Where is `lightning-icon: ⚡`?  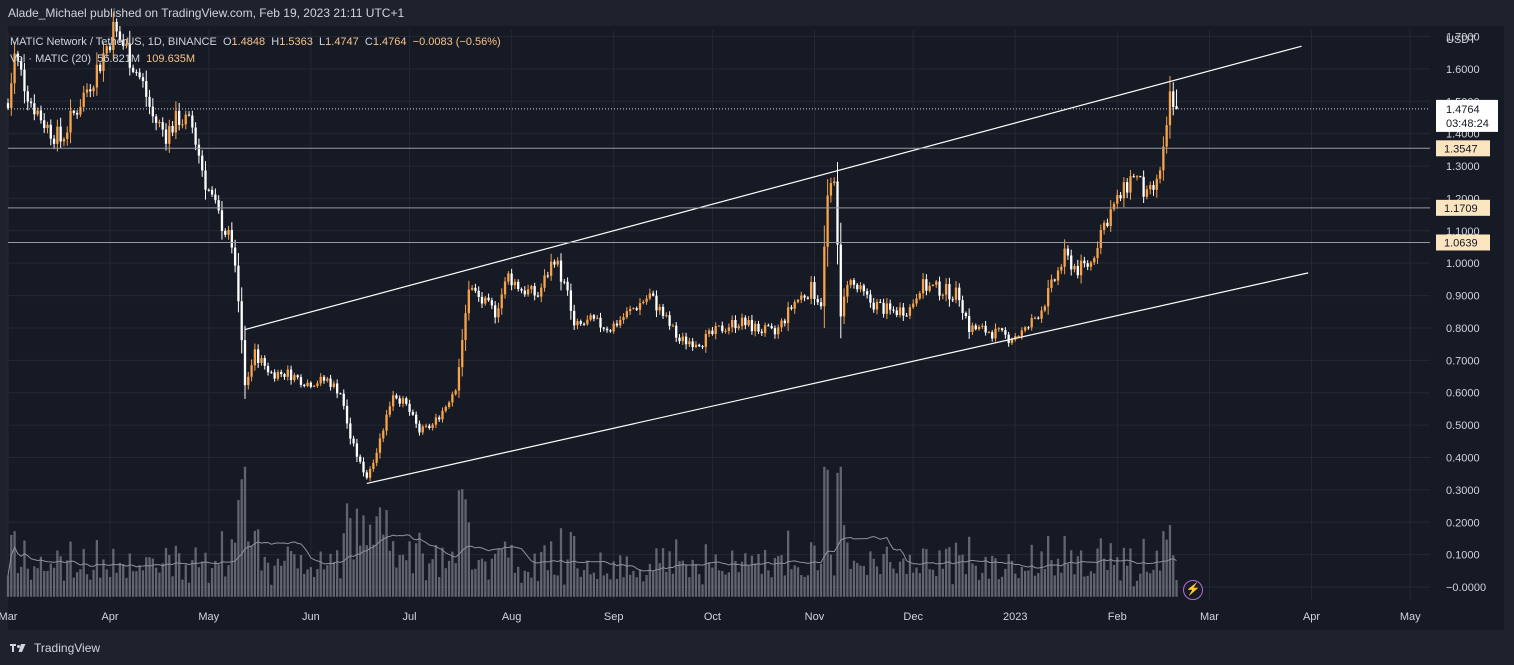 lightning-icon: ⚡ is located at coordinates (1193, 590).